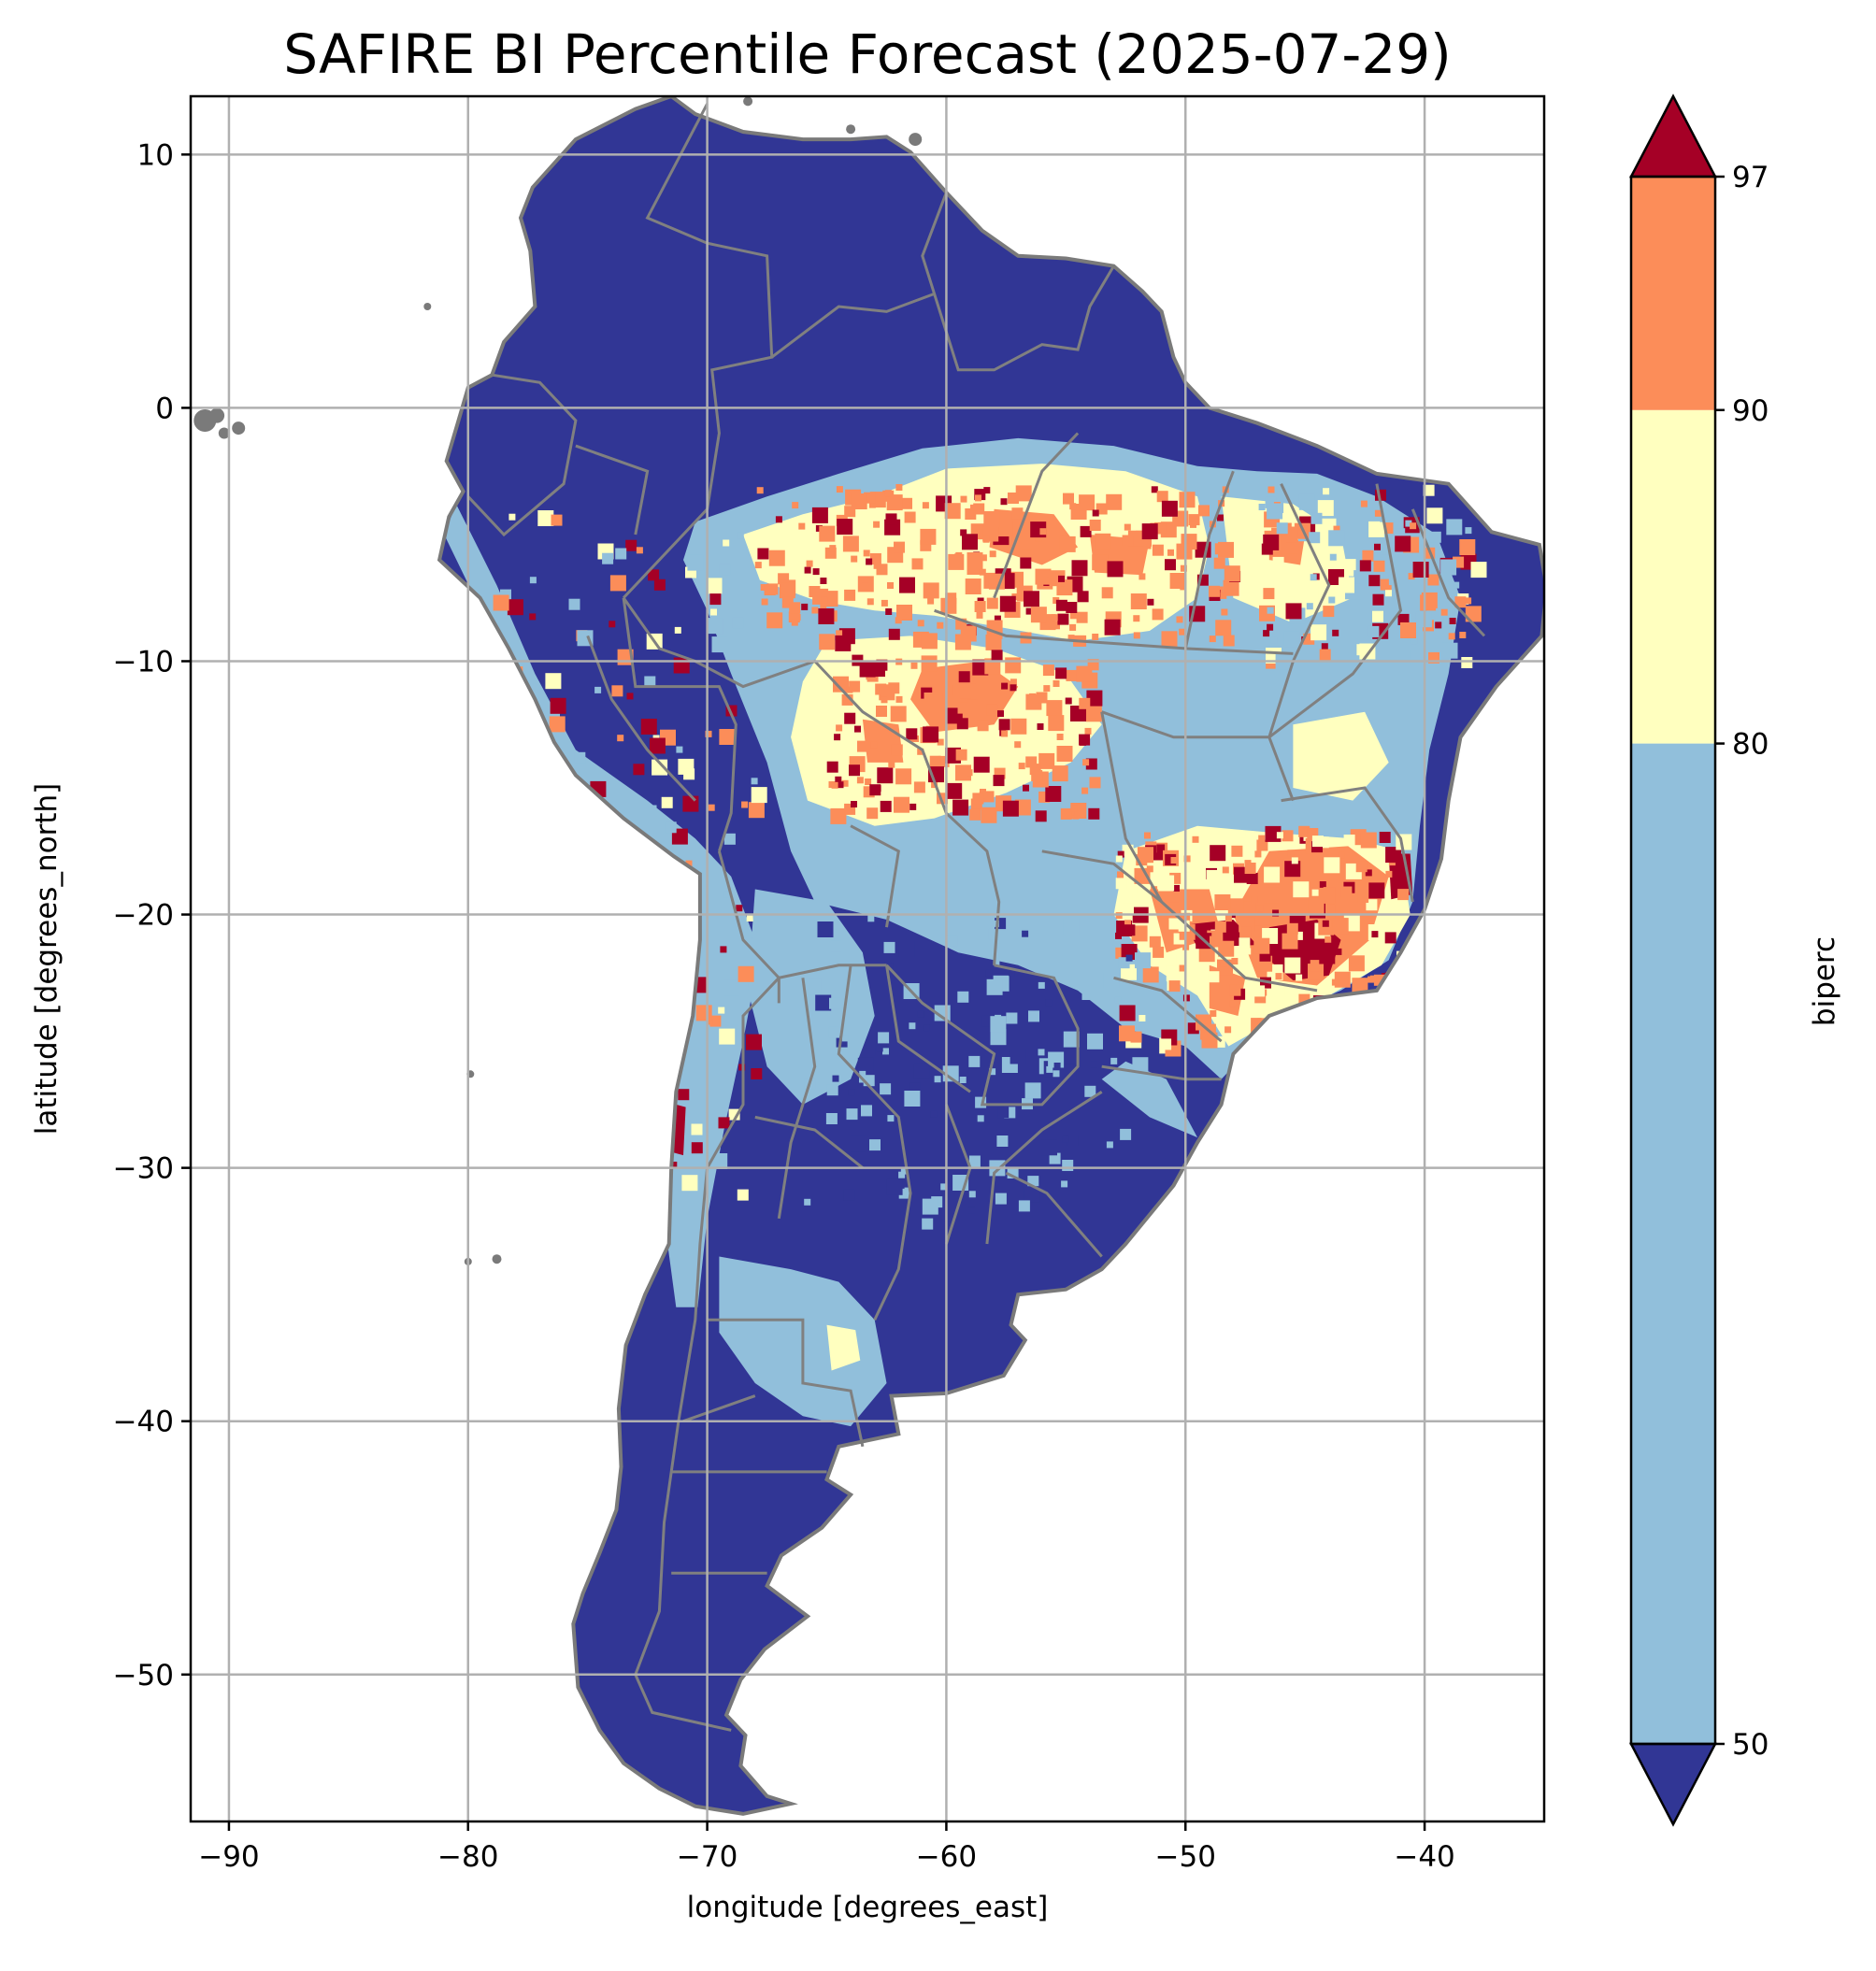  I want to click on colorbar: 50 80 90 97, so click(1698, 960).